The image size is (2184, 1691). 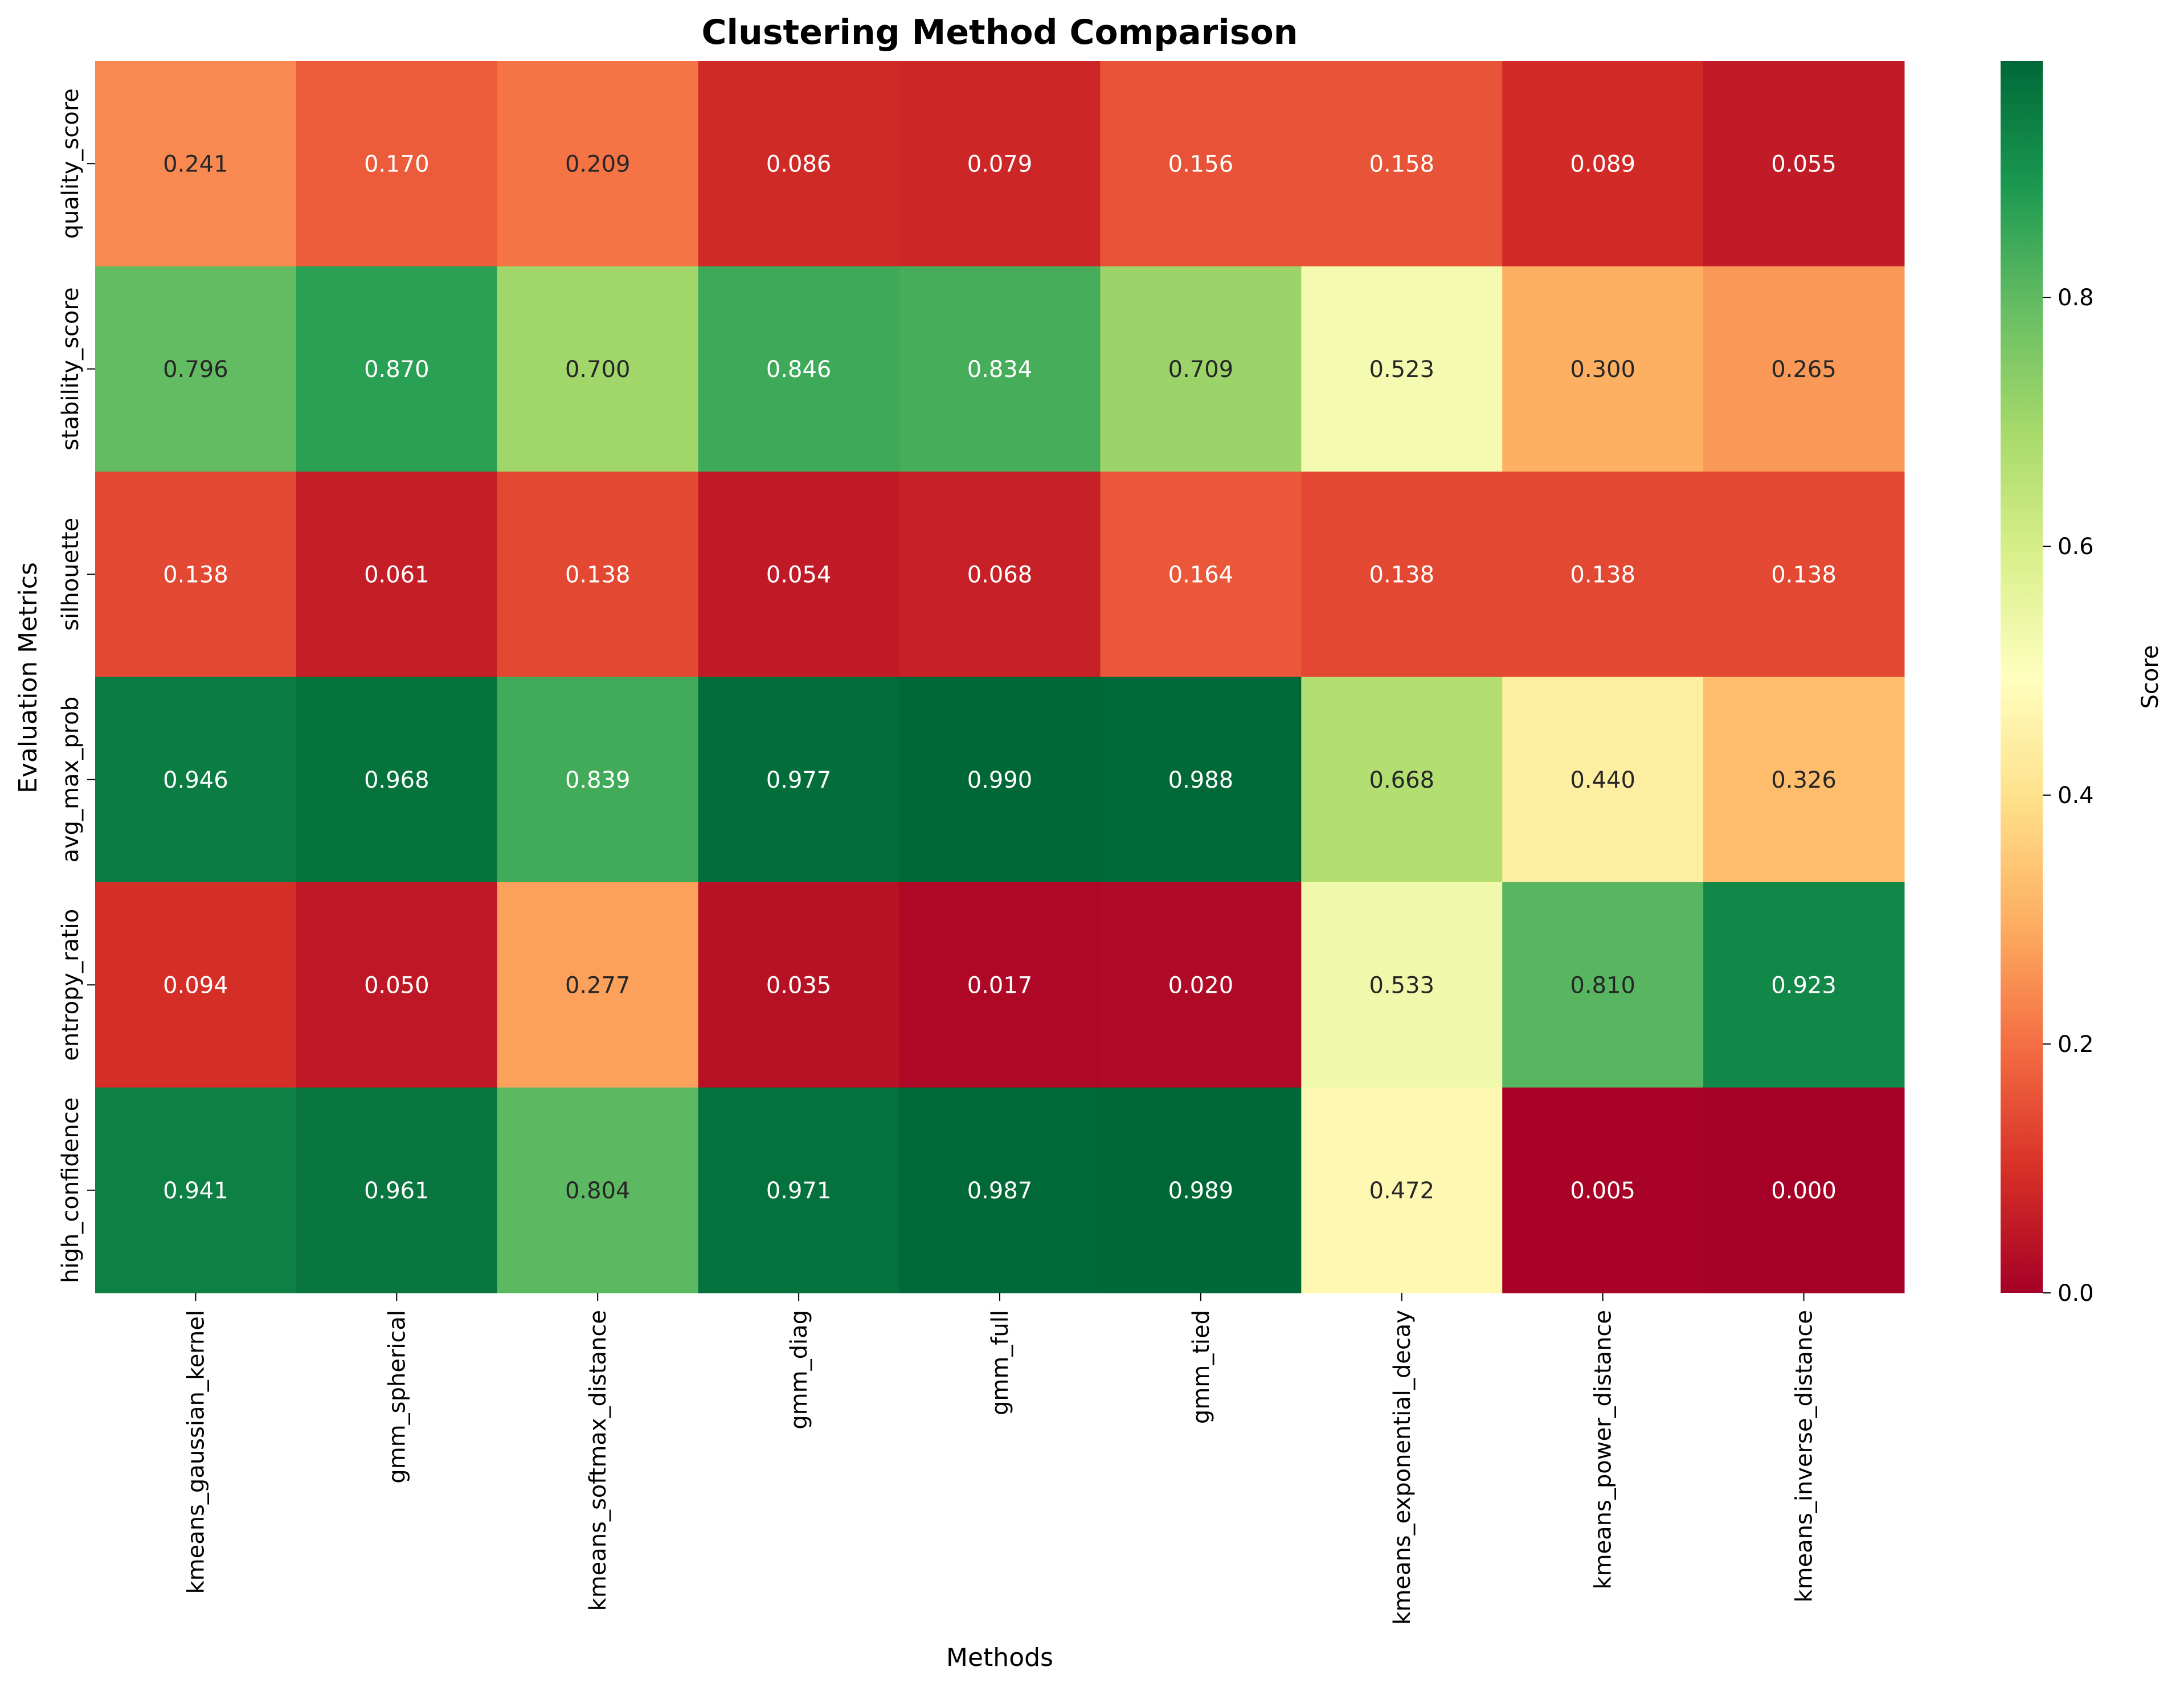 I want to click on cell-value-label: 0.055, so click(x=1804, y=164).